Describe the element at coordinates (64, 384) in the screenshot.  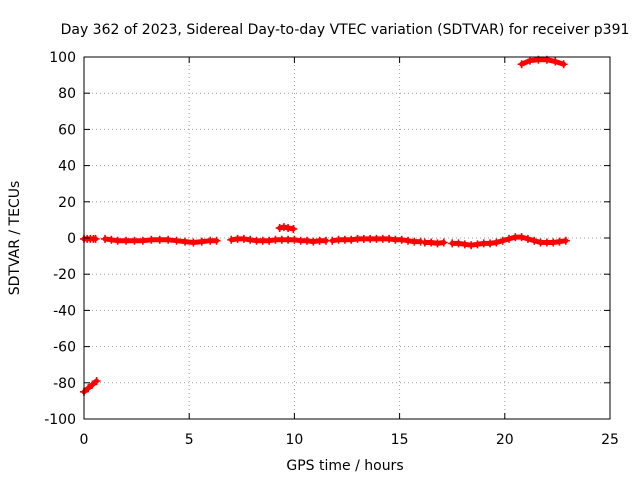
I see `y-tick-label: -80` at that location.